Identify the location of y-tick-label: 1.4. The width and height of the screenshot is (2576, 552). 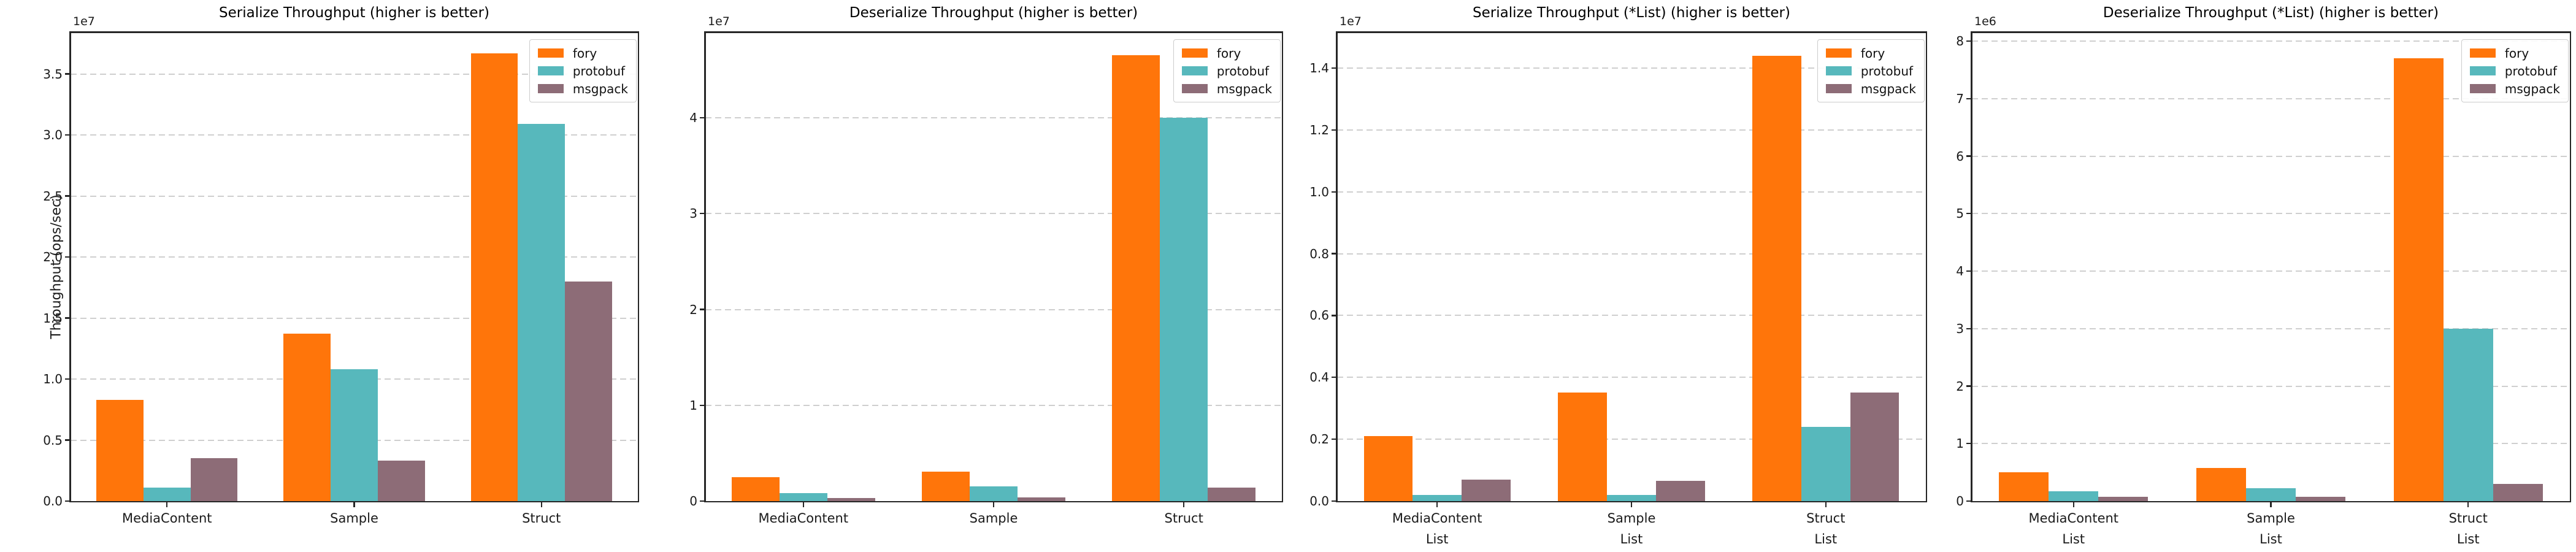
(1319, 67).